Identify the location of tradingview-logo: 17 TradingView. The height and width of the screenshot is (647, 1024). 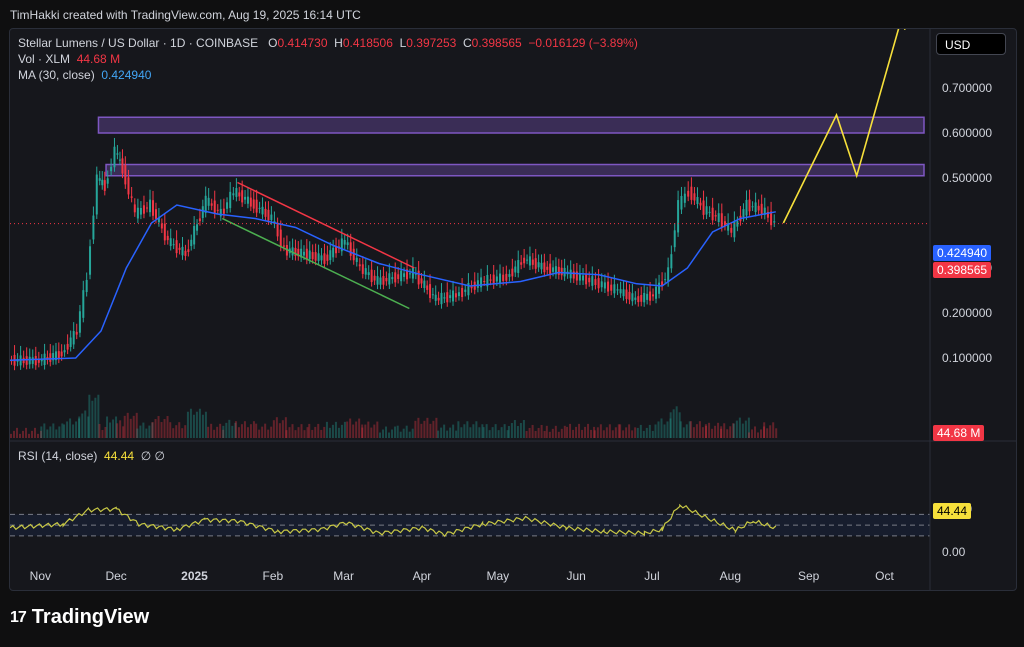
(79, 617).